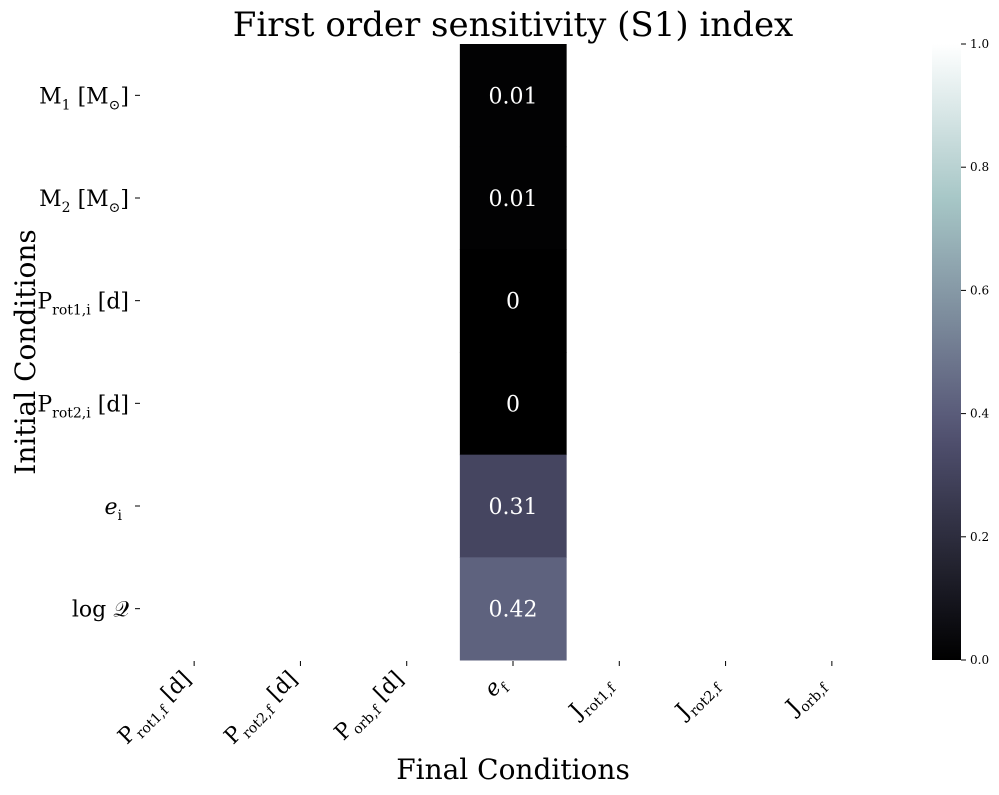 This screenshot has width=999, height=795. I want to click on y-tick-label: log 𝒬, so click(100, 610).